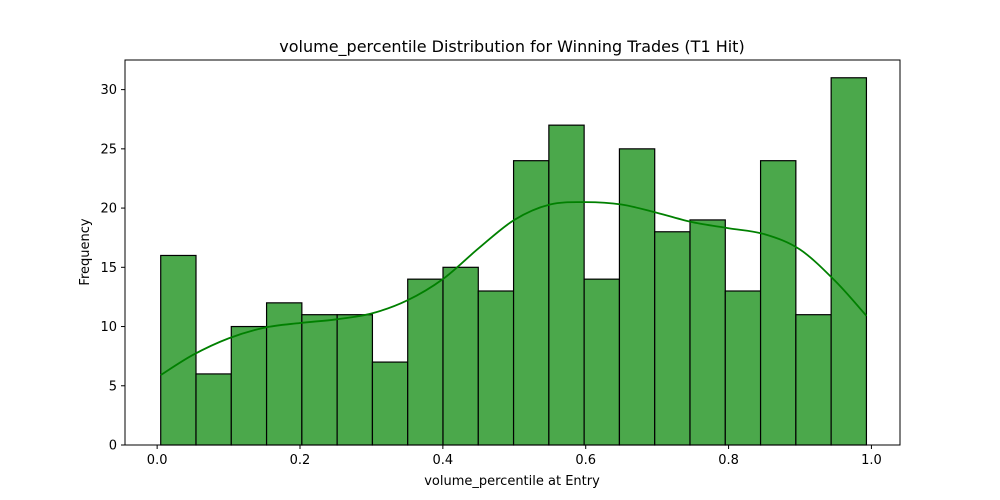 This screenshot has height=500, width=1000. What do you see at coordinates (108, 327) in the screenshot?
I see `y-tick-label: 10` at bounding box center [108, 327].